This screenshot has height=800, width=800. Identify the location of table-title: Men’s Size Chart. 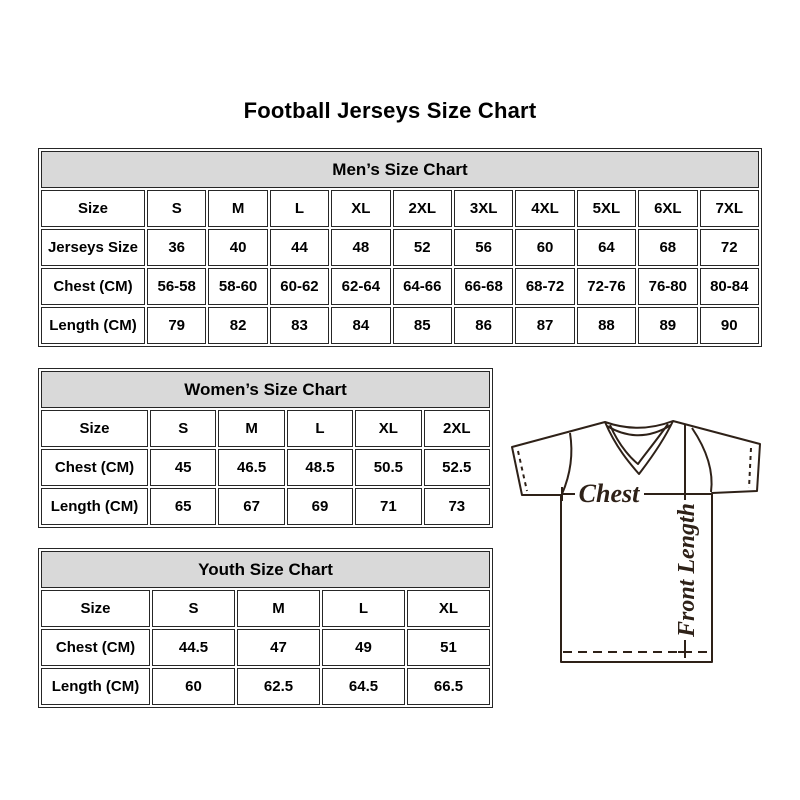
(400, 169).